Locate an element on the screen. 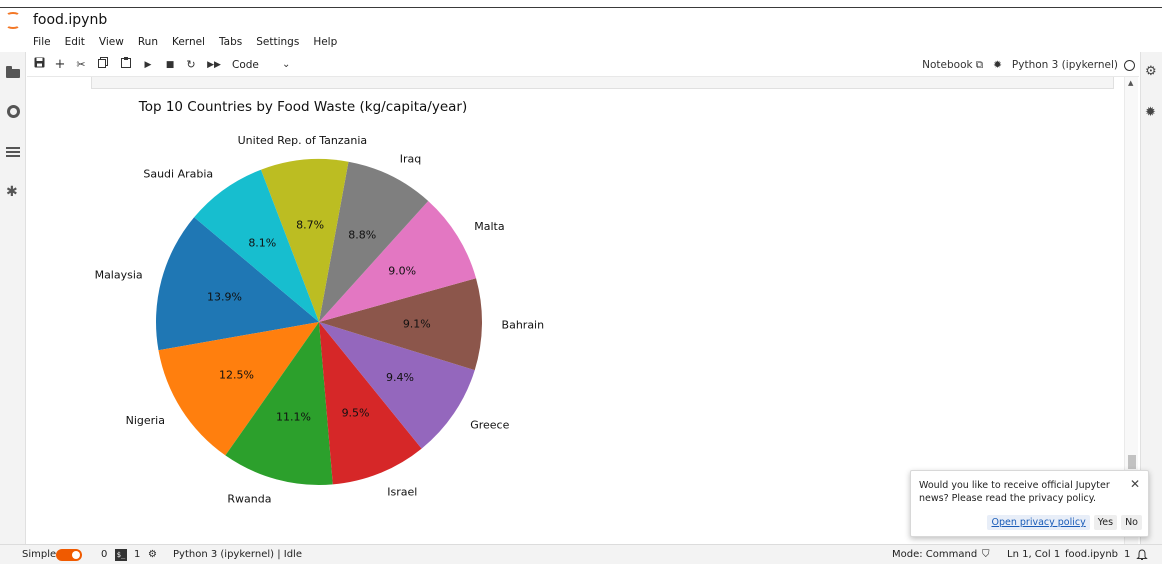  mode-indicator: Mode: Command is located at coordinates (935, 554).